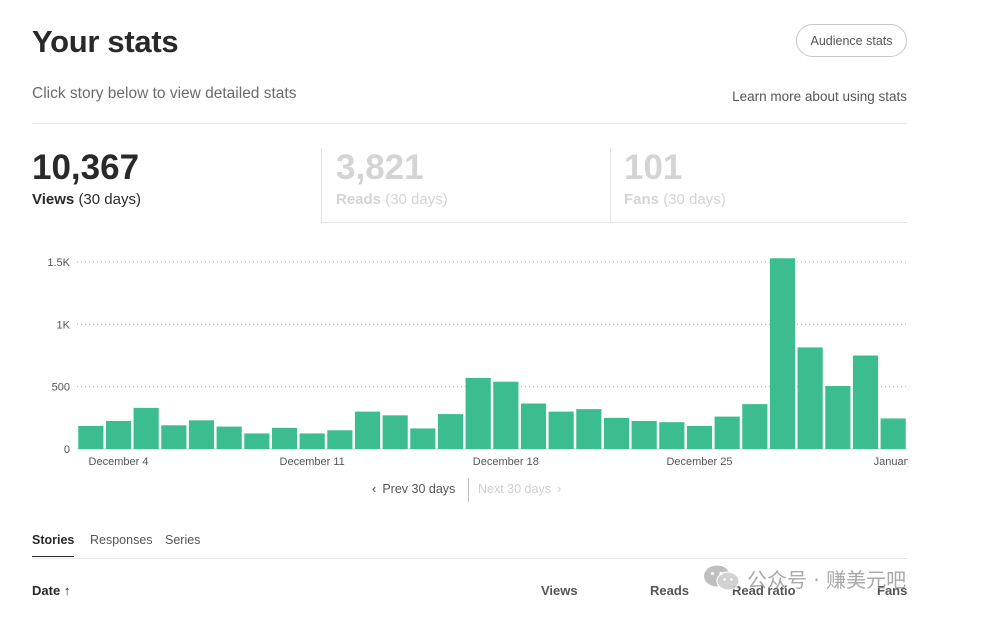 This screenshot has width=1007, height=619. What do you see at coordinates (201, 434) in the screenshot?
I see `bar: Dec 7: 230` at bounding box center [201, 434].